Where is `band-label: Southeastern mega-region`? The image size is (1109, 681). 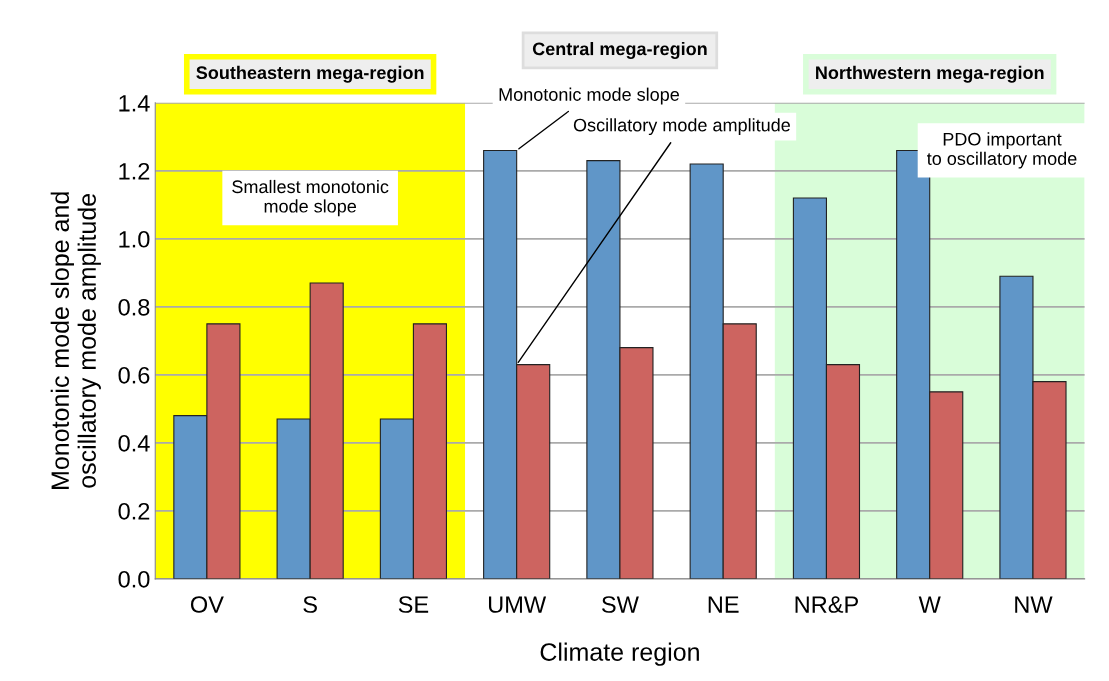
band-label: Southeastern mega-region is located at coordinates (310, 74).